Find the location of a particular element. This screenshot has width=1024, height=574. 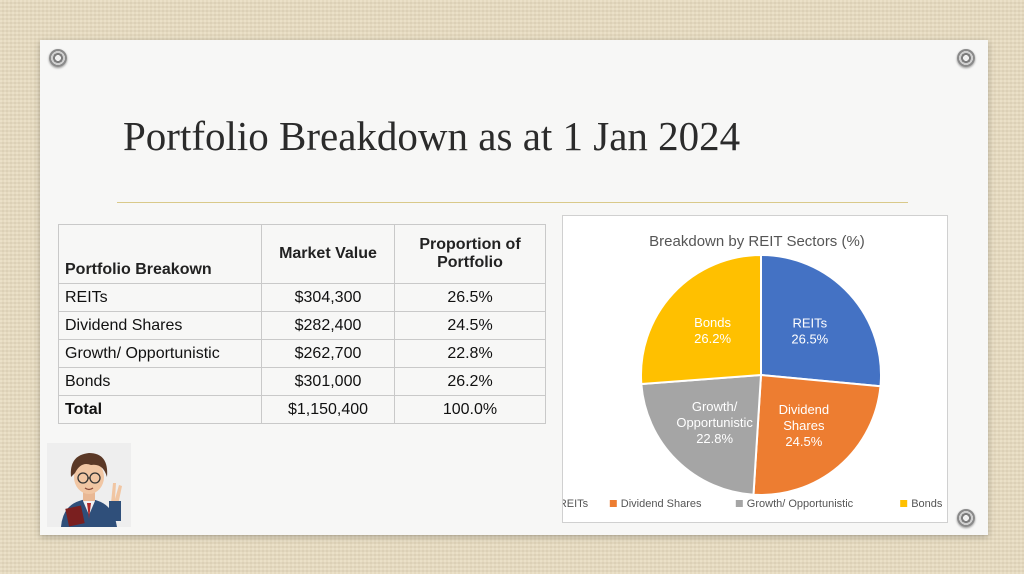

pie-slice-label: Dividend Shares 24.5% is located at coordinates (804, 425).